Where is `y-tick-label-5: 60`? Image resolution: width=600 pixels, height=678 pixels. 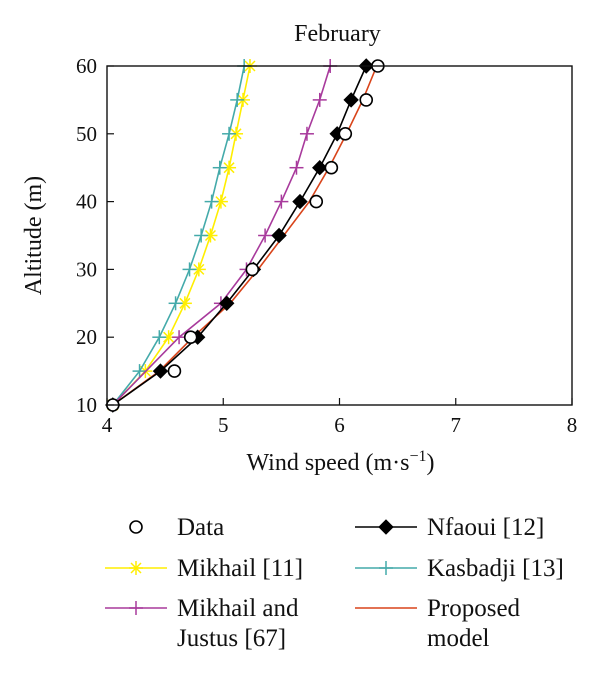
y-tick-label-5: 60 is located at coordinates (86, 66).